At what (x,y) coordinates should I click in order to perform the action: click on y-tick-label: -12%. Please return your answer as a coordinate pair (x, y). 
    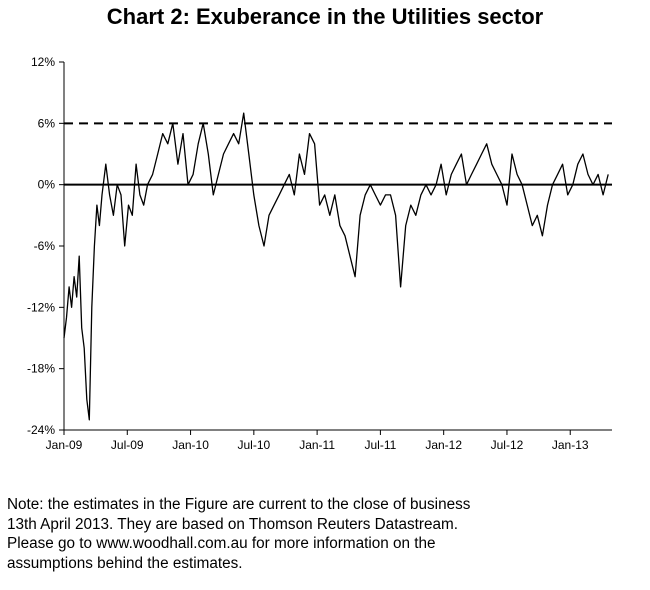
    Looking at the image, I should click on (41, 307).